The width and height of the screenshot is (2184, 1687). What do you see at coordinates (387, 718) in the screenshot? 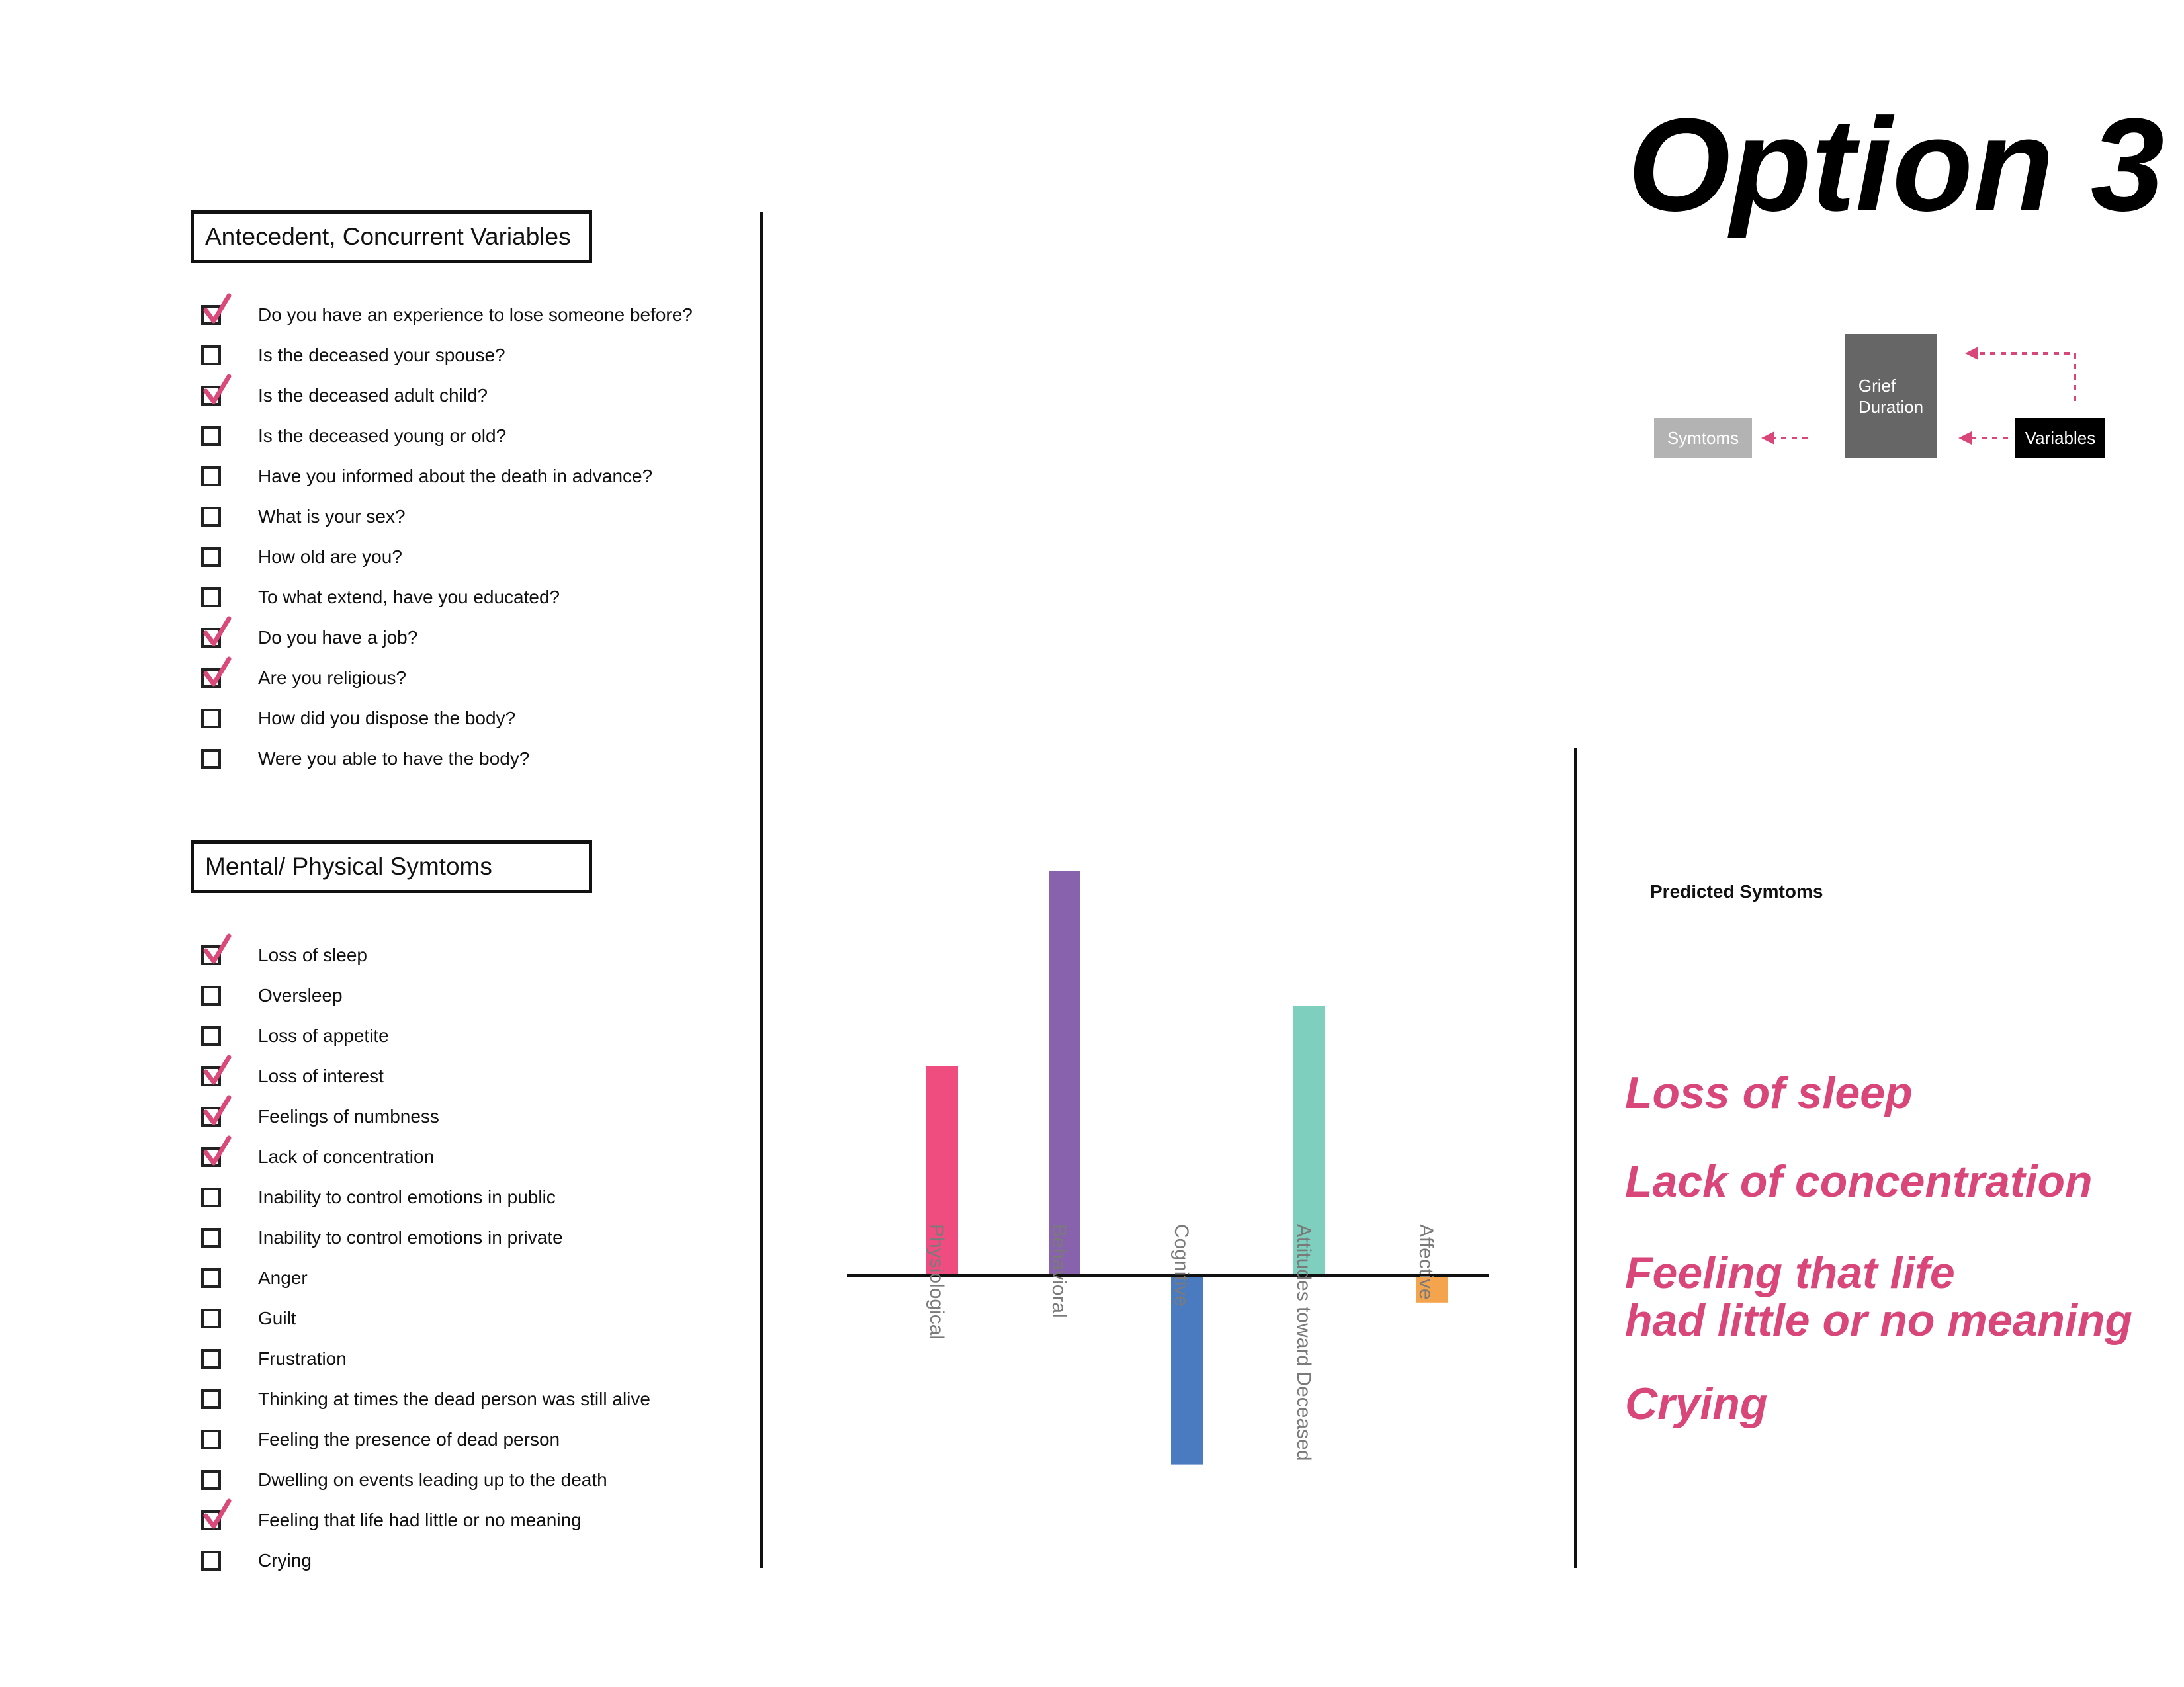
I see `antecedent-label: How did you dispose the body?` at bounding box center [387, 718].